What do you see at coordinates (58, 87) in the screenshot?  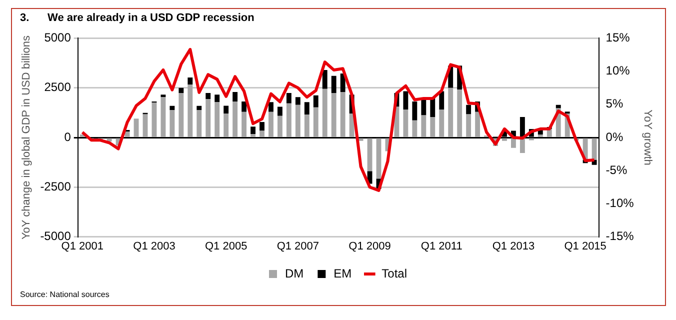 I see `y-tick-label: 2500` at bounding box center [58, 87].